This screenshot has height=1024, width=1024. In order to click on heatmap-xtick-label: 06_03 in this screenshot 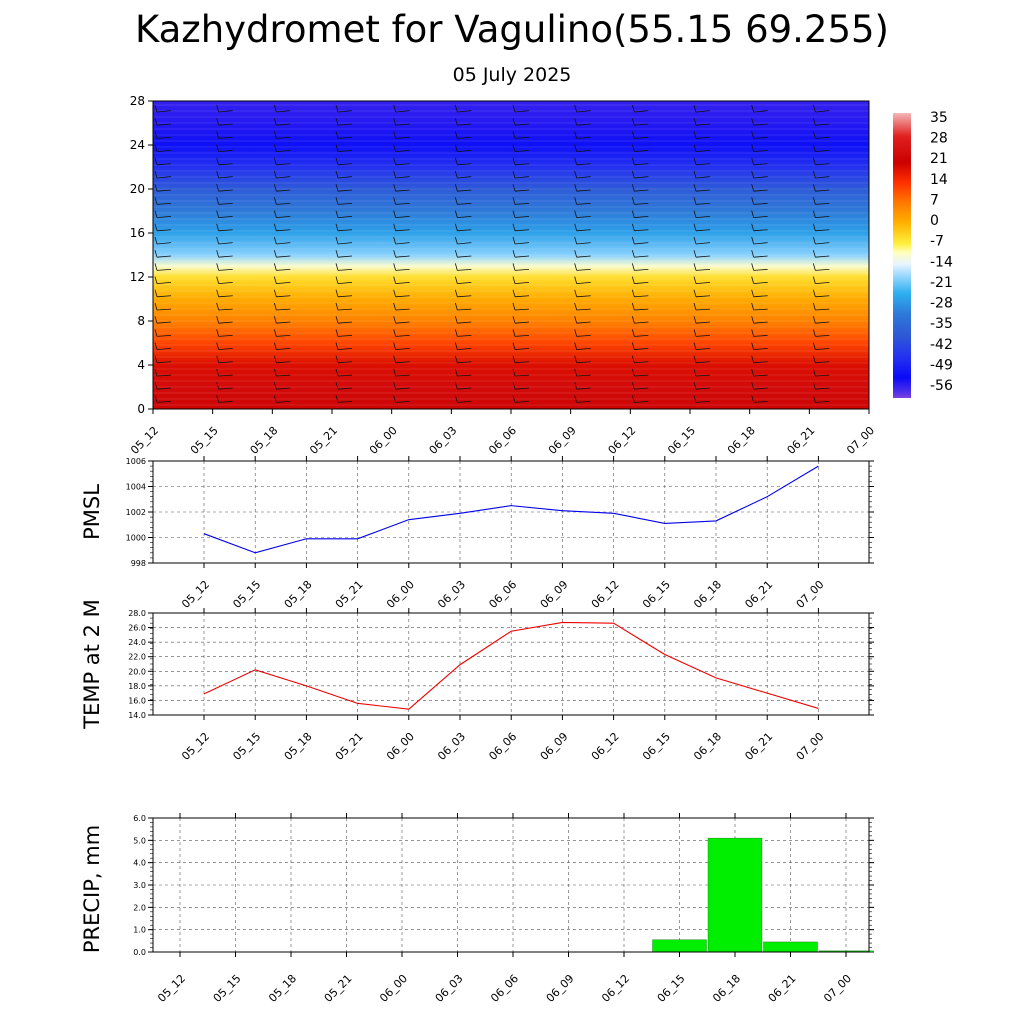, I will do `click(443, 440)`.